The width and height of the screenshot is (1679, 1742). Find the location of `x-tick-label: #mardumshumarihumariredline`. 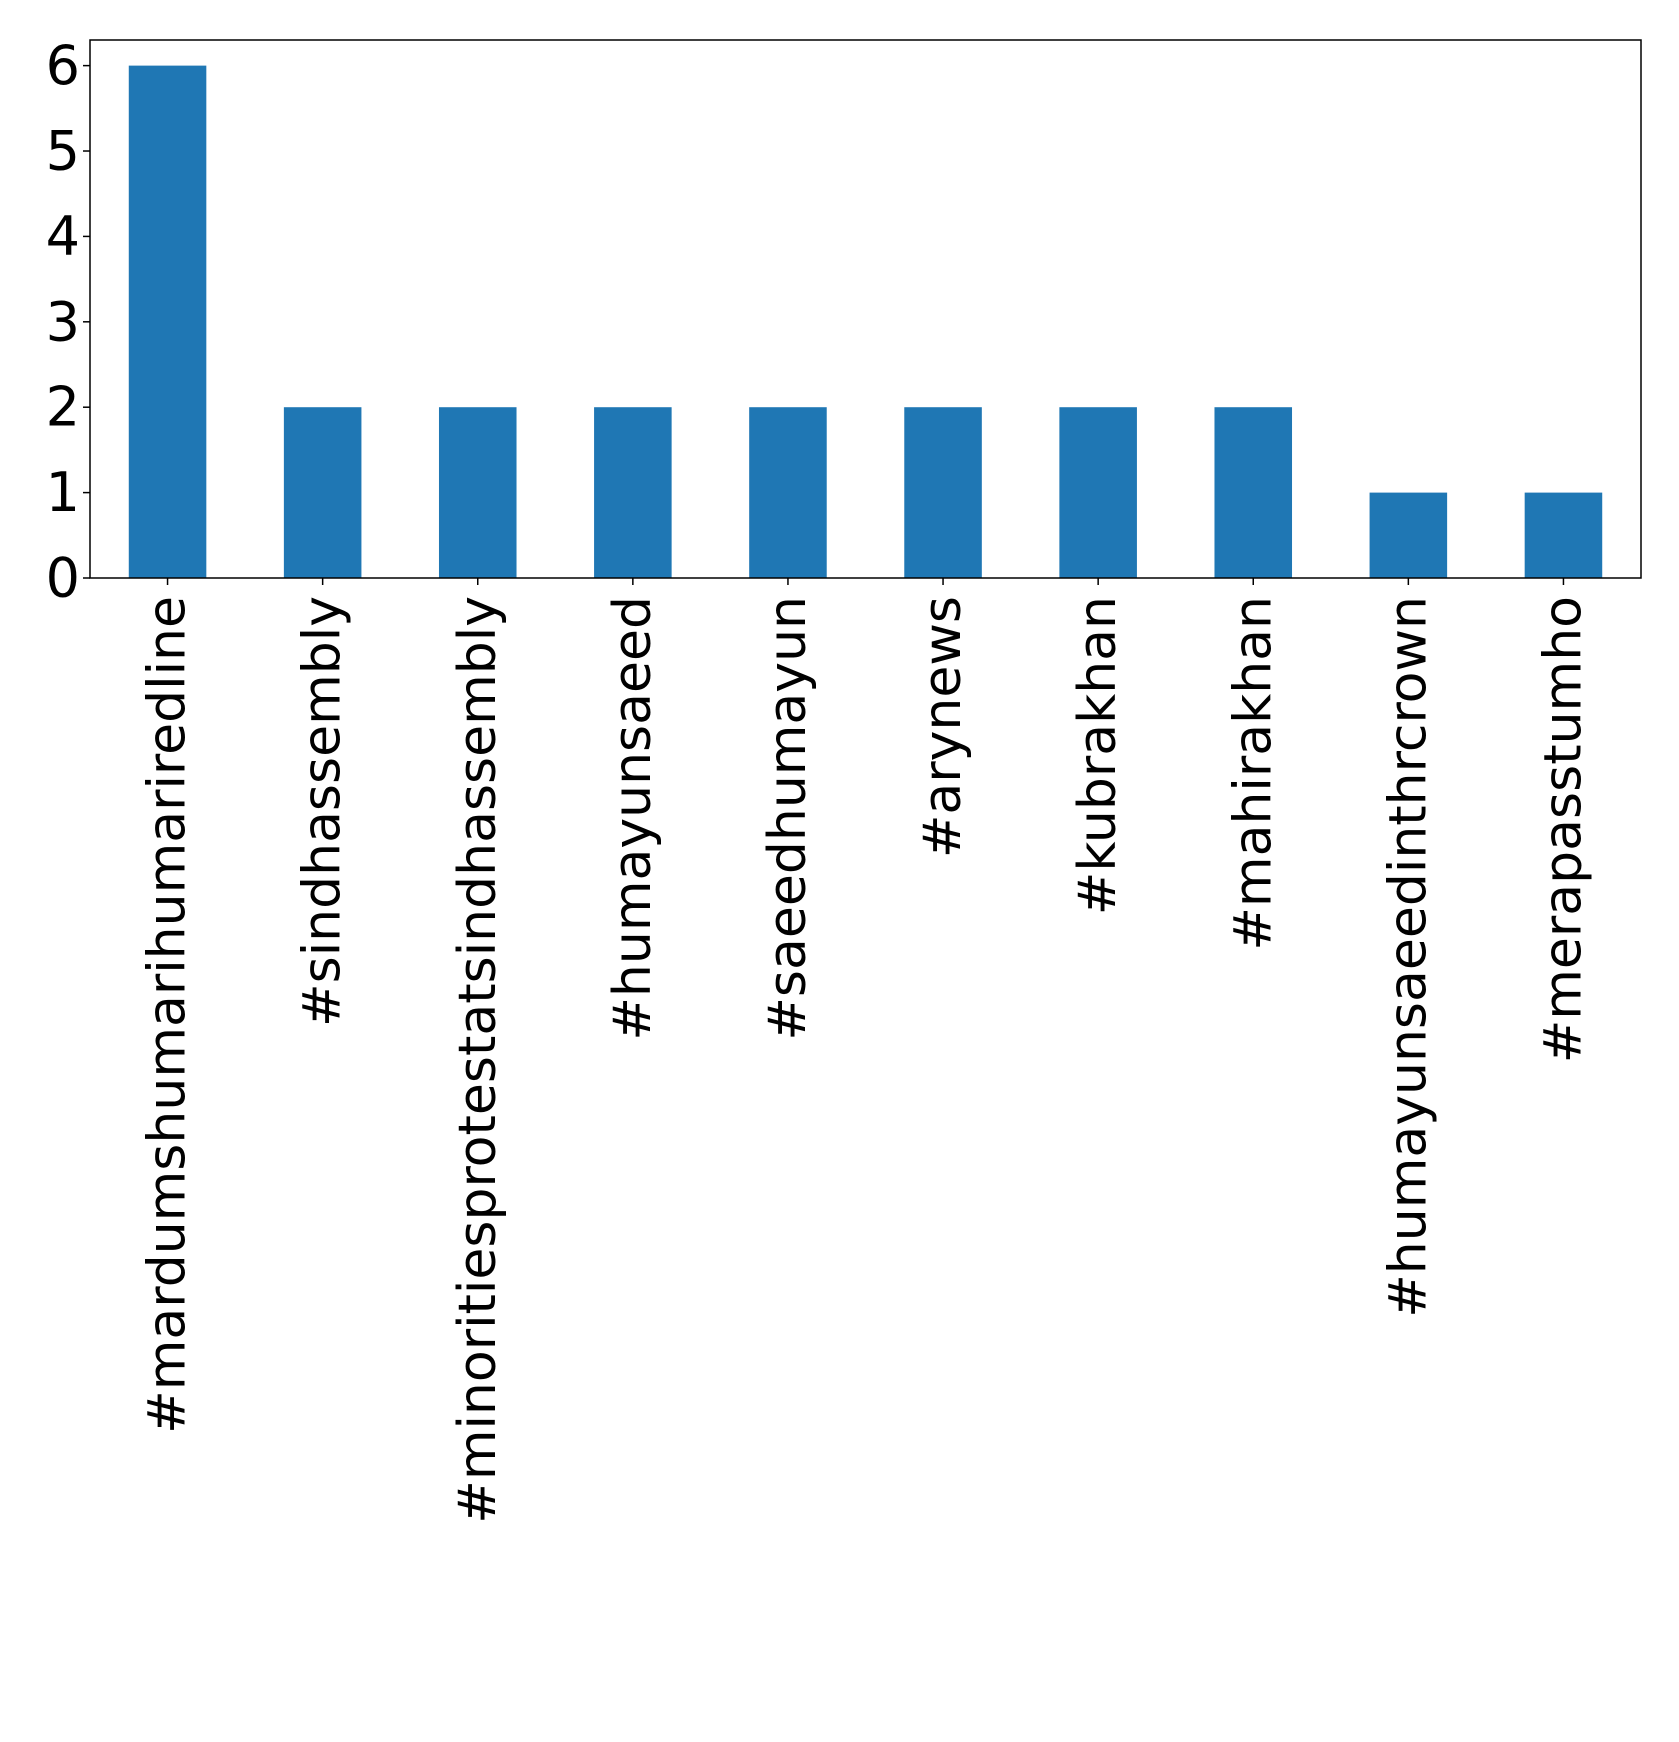

x-tick-label: #mardumshumarihumariredline is located at coordinates (168, 1015).